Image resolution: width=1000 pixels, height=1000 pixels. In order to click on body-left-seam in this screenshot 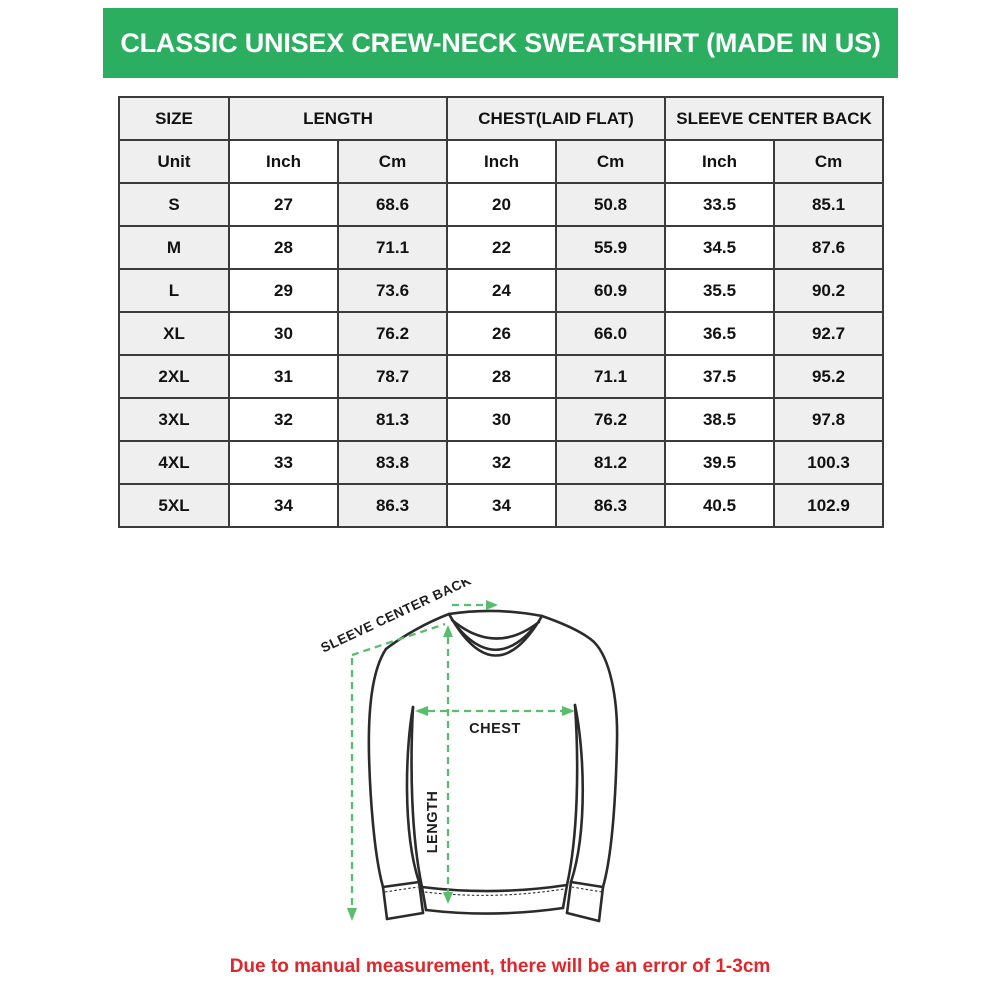, I will do `click(417, 797)`.